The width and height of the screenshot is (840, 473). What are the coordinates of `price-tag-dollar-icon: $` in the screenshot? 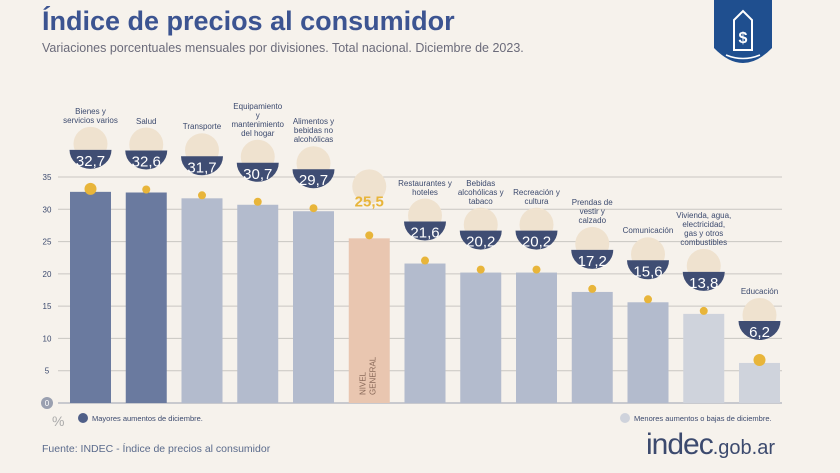 It's located at (743, 31).